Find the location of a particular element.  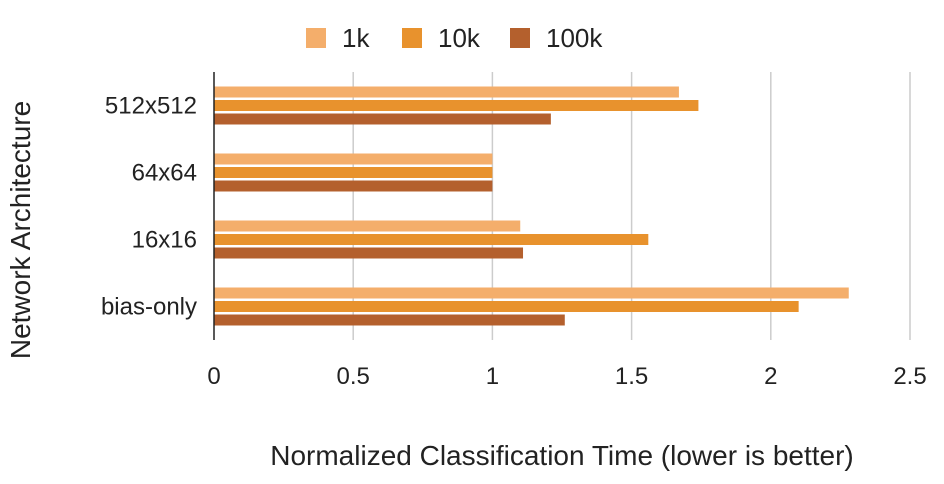

legend-swatch-100k is located at coordinates (520, 38).